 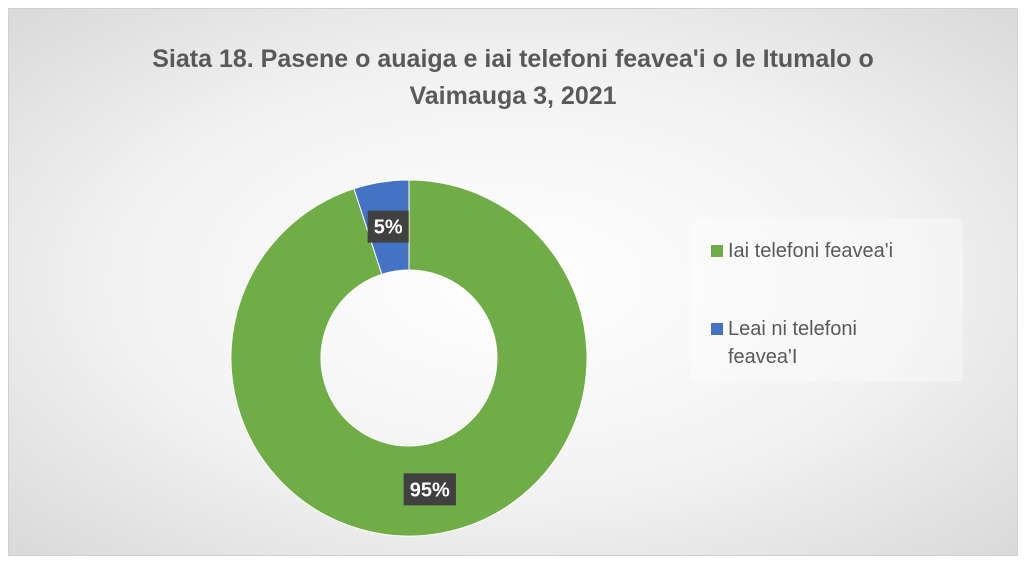 I want to click on data-label: 95%, so click(x=429, y=489).